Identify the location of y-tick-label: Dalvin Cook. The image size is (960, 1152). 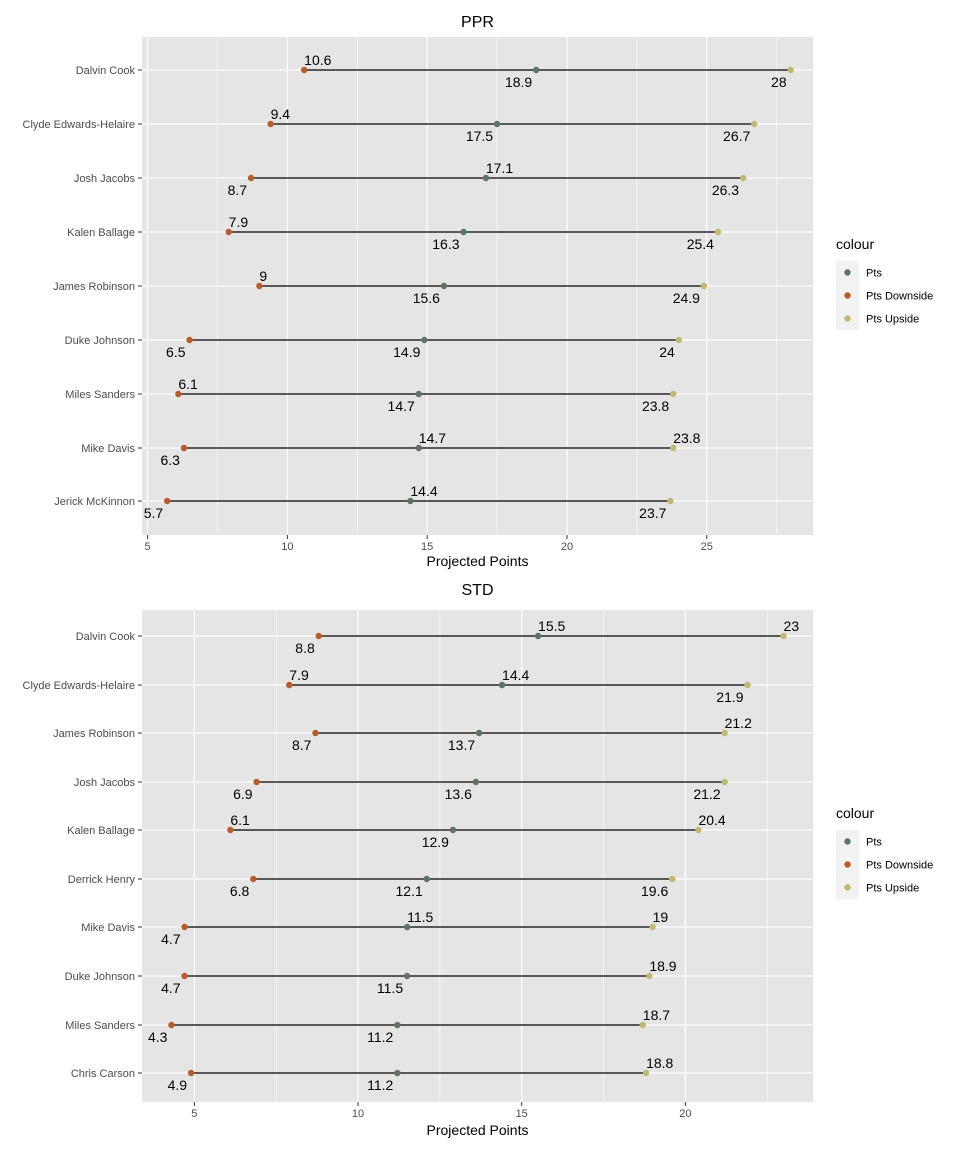
(106, 637).